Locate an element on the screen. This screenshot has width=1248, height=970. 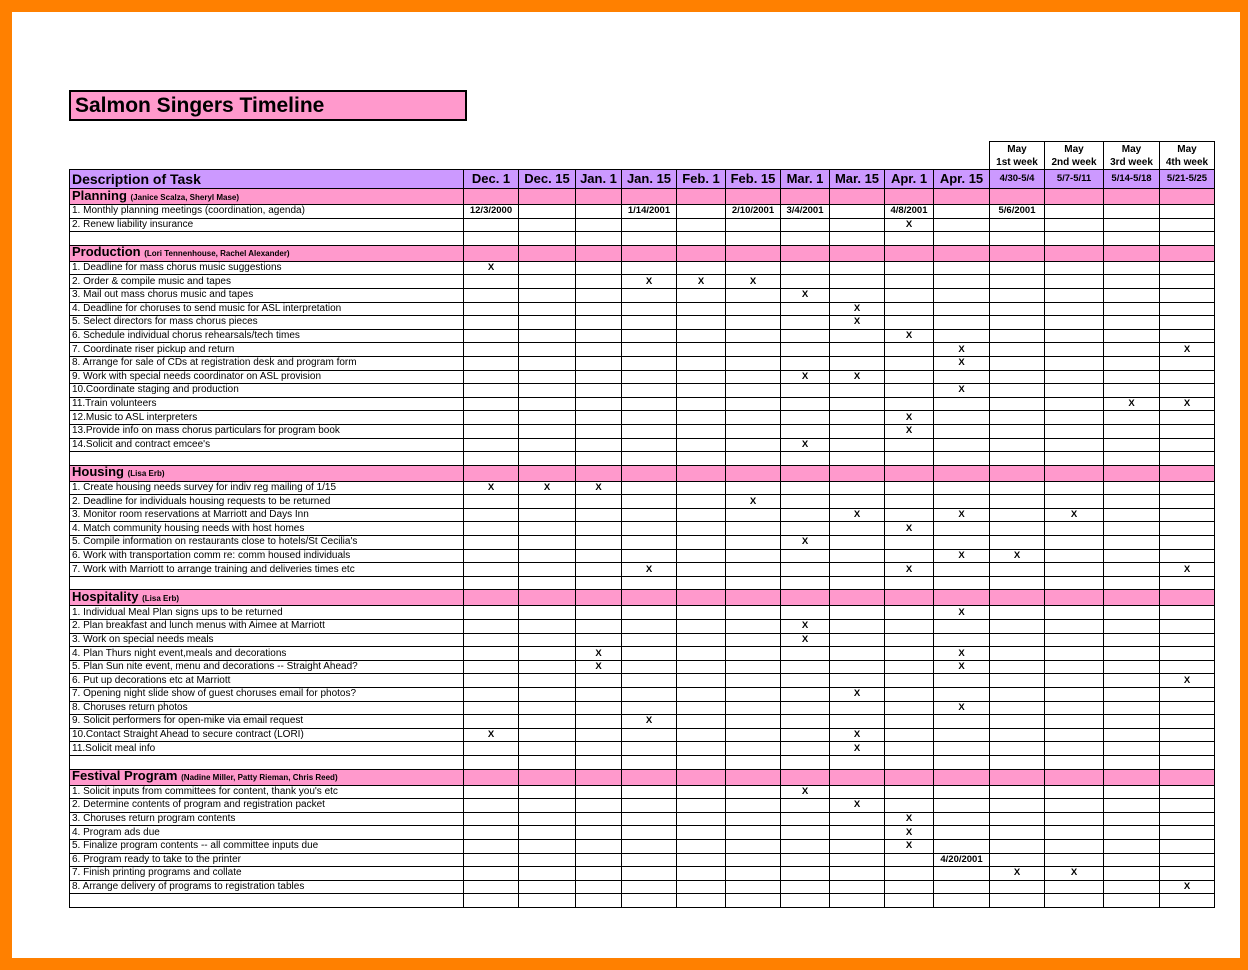
column-header: Dec. 15 is located at coordinates (547, 179).